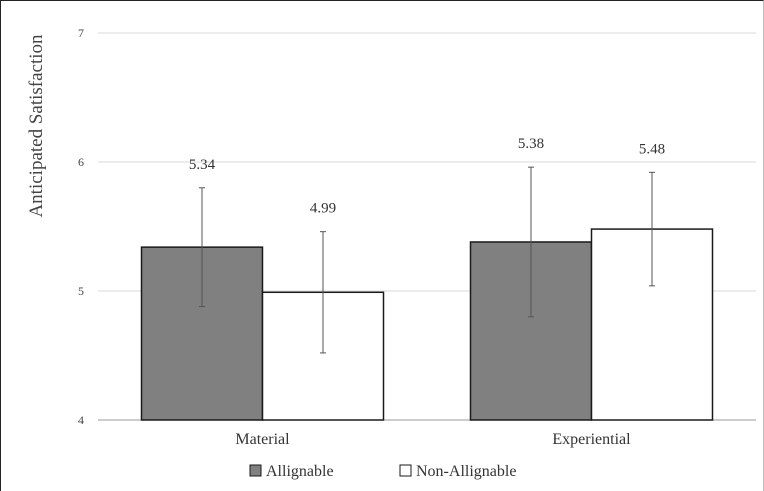  What do you see at coordinates (262, 439) in the screenshot?
I see `x-tick-label: Material` at bounding box center [262, 439].